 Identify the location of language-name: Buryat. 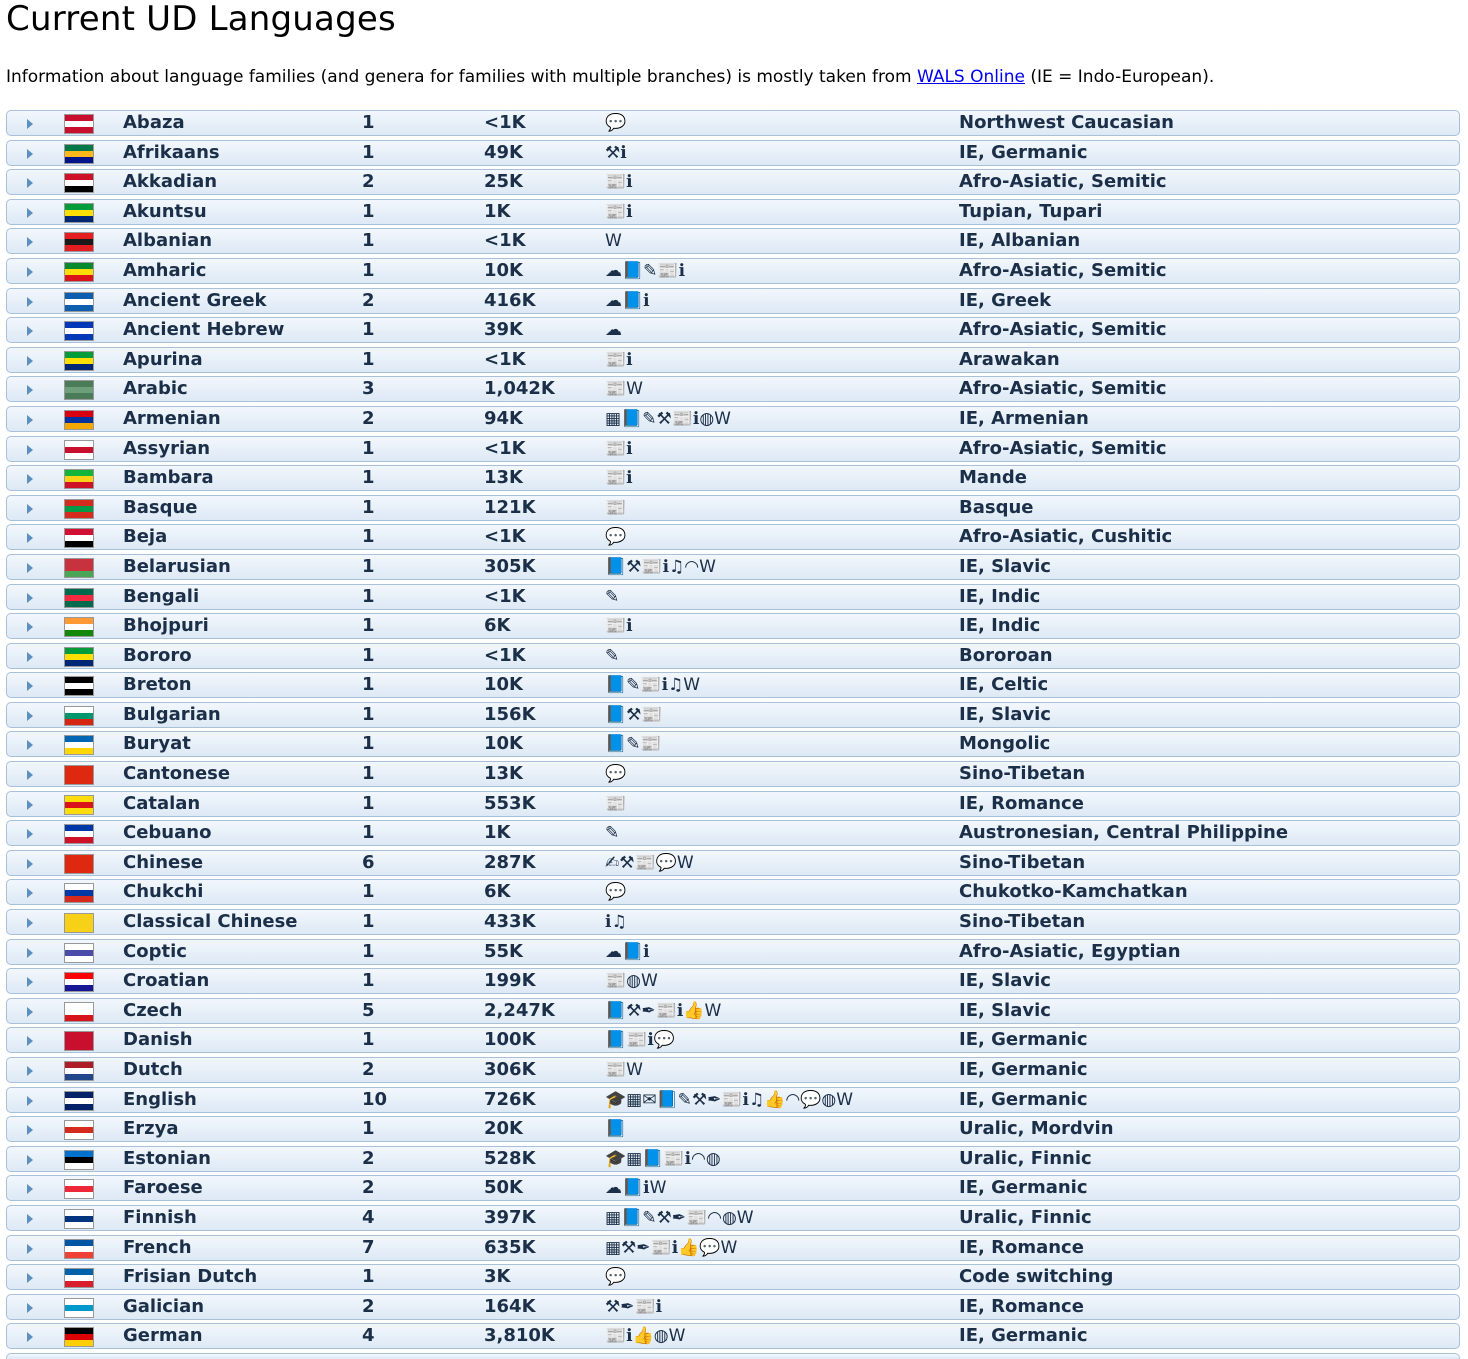
(157, 744).